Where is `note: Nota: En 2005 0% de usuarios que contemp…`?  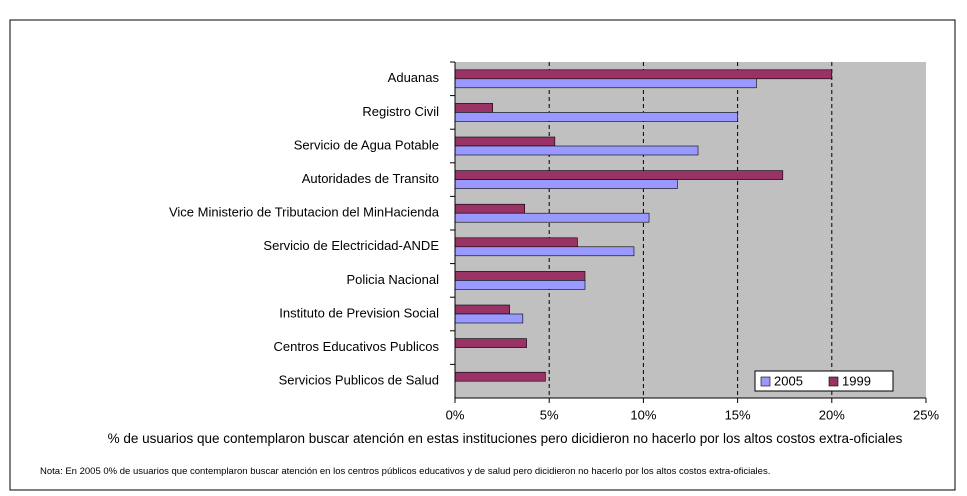
note: Nota: En 2005 0% de usuarios que contemp… is located at coordinates (405, 471).